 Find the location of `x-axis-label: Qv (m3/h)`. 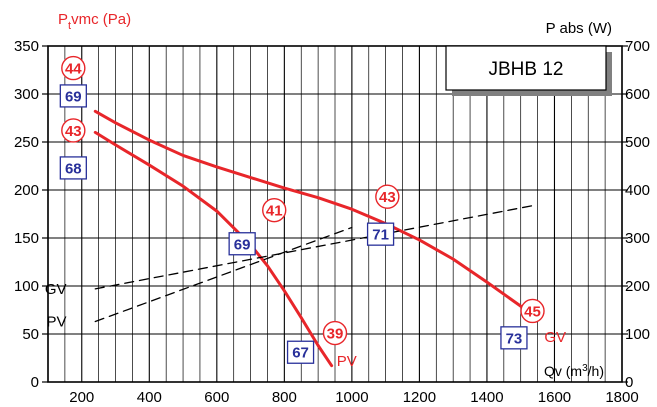

x-axis-label: Qv (m3/h) is located at coordinates (574, 371).